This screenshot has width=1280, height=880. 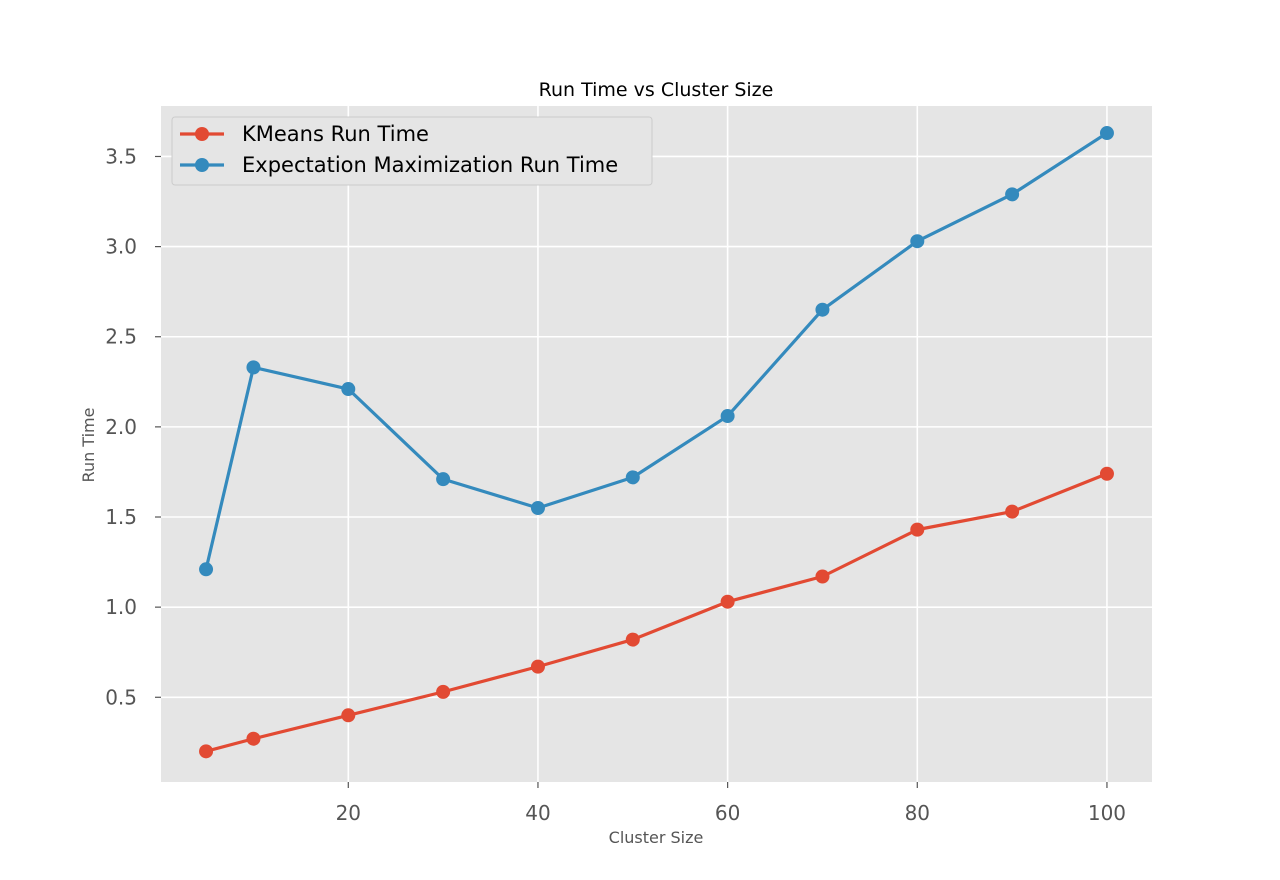 I want to click on y-tick-label: 2.0, so click(x=121, y=427).